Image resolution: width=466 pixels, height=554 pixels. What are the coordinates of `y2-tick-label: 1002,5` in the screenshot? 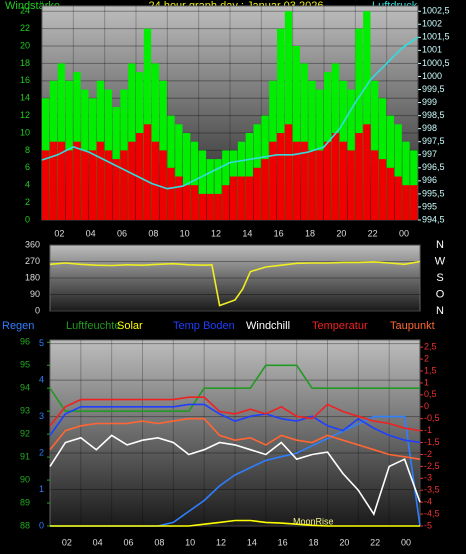 It's located at (436, 11).